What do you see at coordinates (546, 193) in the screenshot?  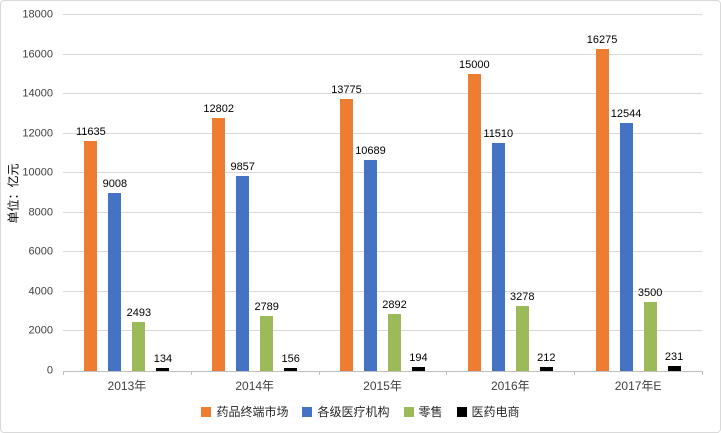 I see `bar-slot: 212` at bounding box center [546, 193].